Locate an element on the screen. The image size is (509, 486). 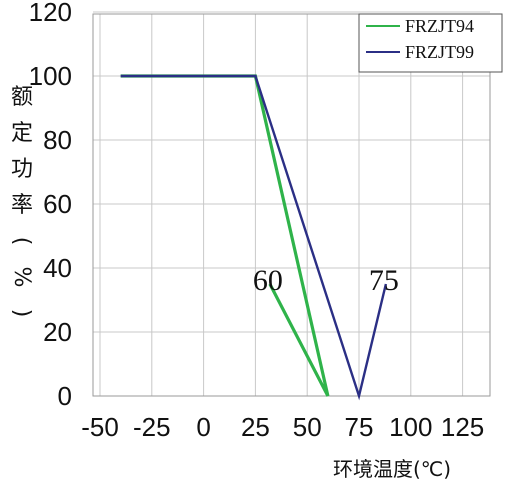
y-axis-label-char: ( is located at coordinates (21, 241).